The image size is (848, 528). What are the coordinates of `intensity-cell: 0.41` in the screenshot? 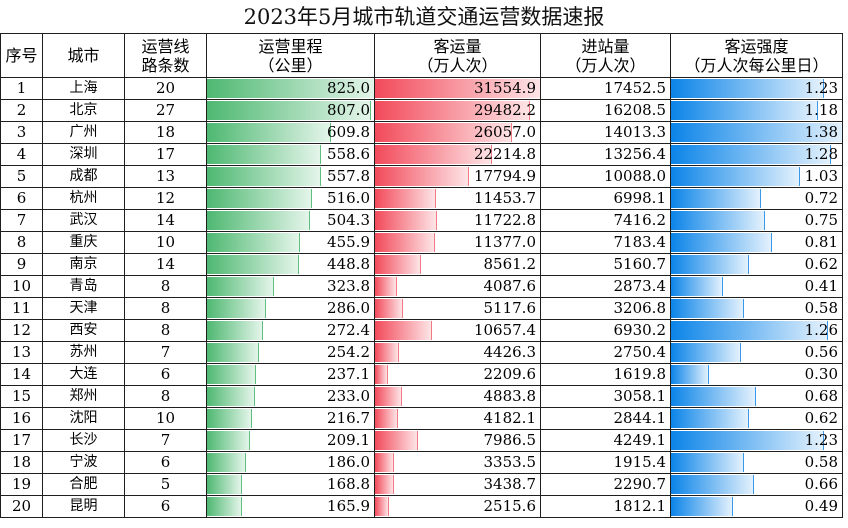 It's located at (756, 286).